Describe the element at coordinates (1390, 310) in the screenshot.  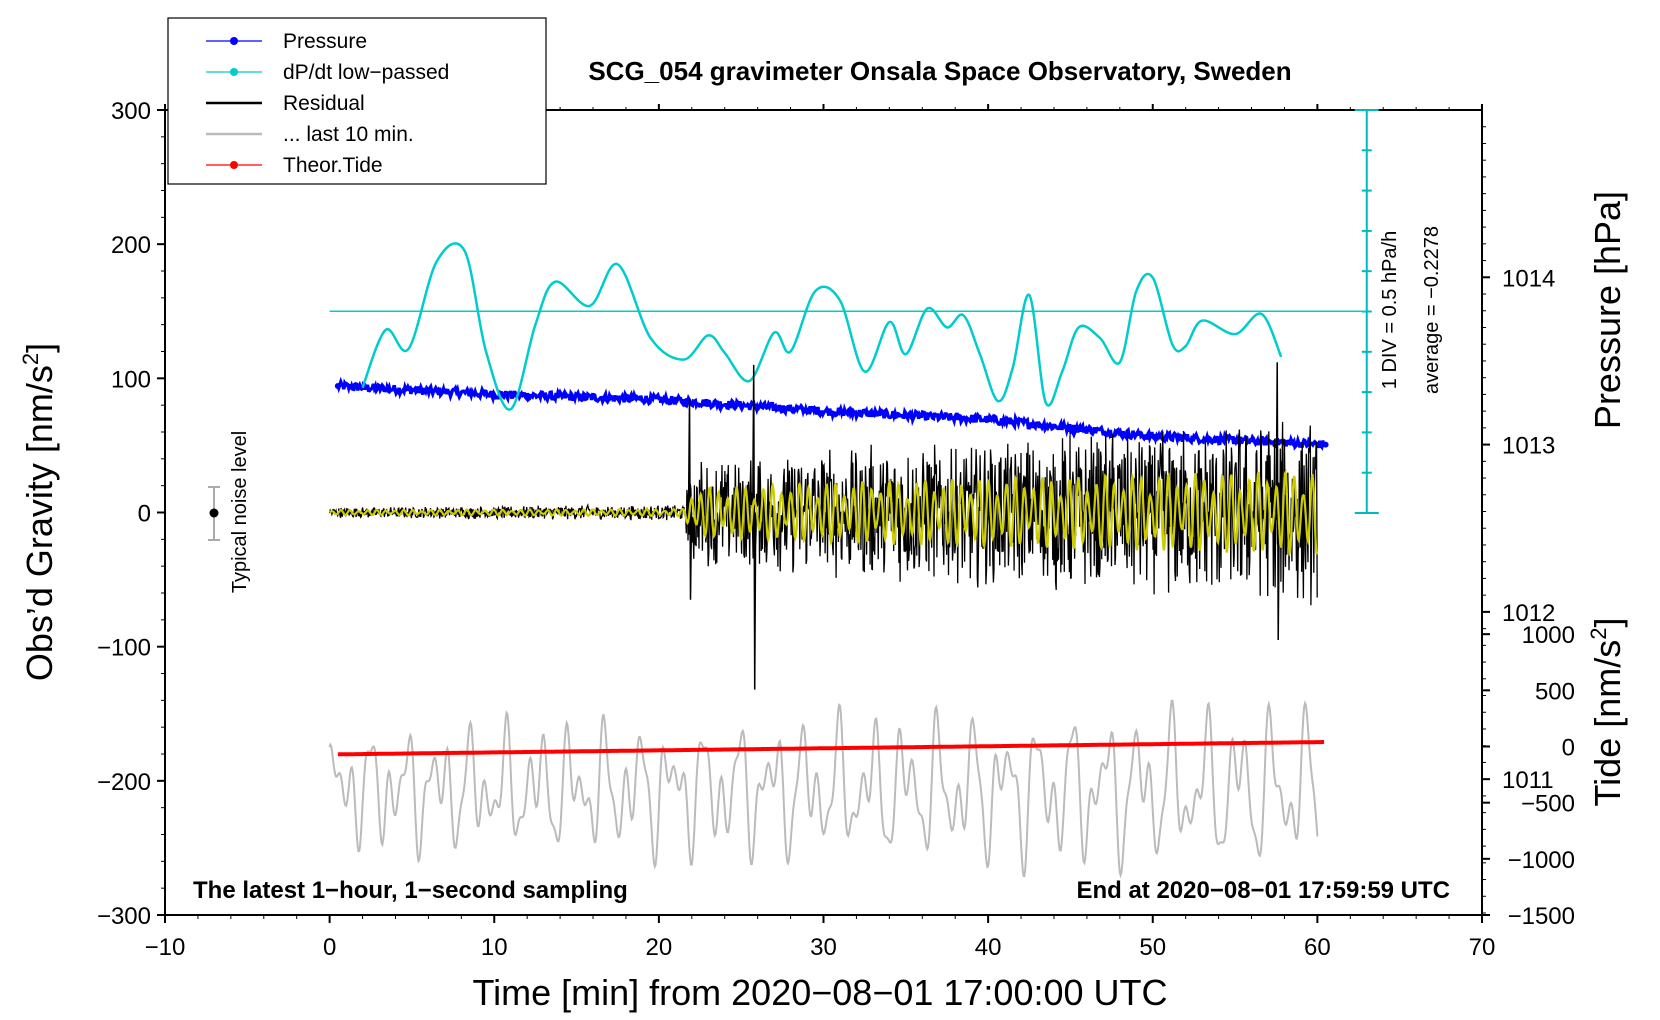
I see `dpdt-scale-label: 1 DIV = 0.5 hPa/h` at that location.